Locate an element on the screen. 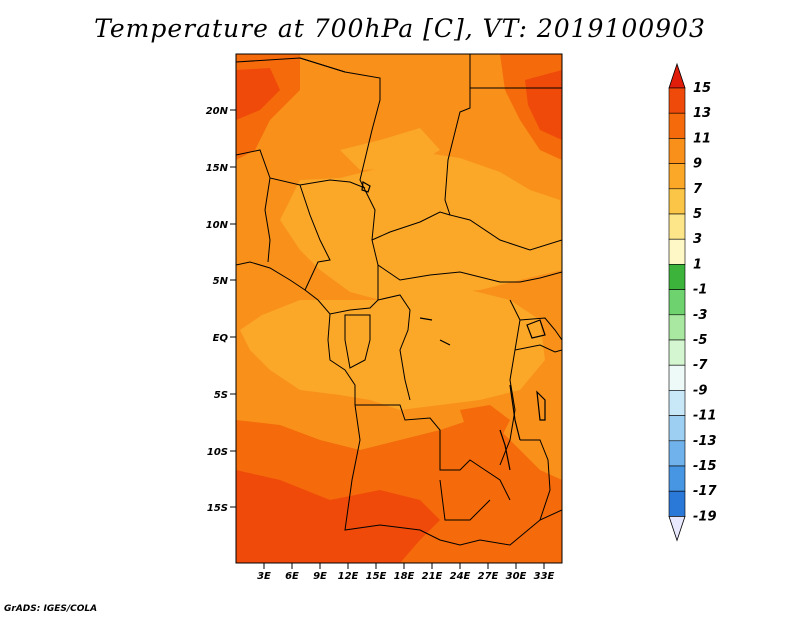 This screenshot has height=618, width=800. colorbar-bottom-arrow is located at coordinates (677, 529).